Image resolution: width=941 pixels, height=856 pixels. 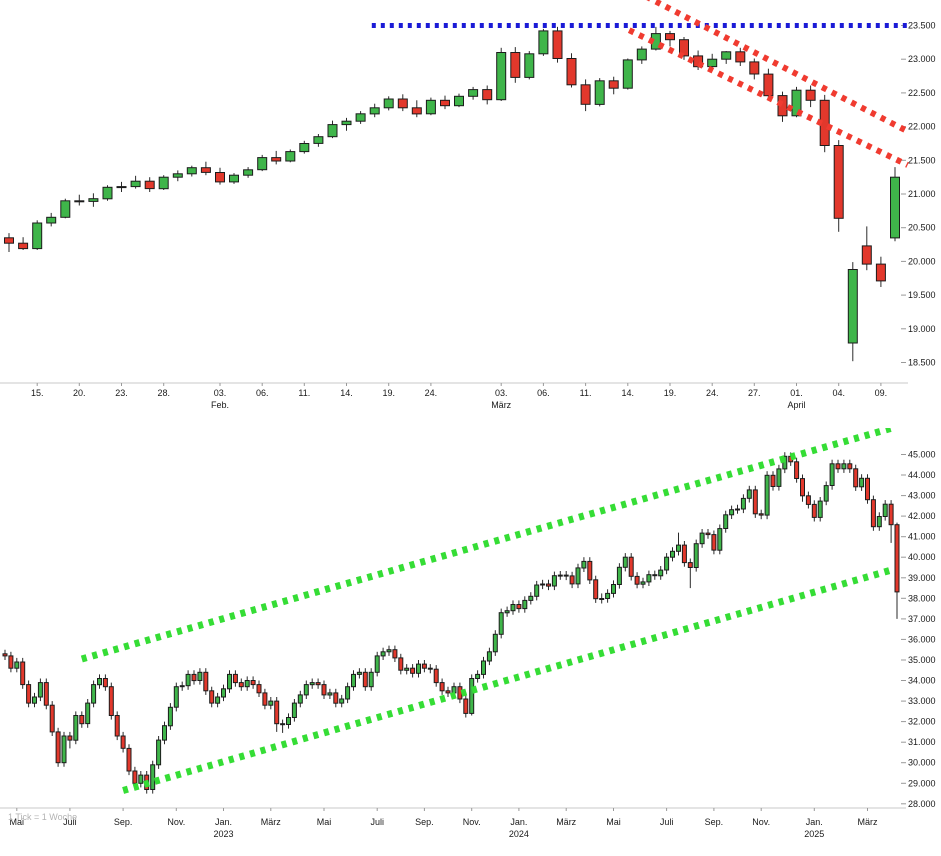 I want to click on svg-text: 41.000, so click(x=922, y=537).